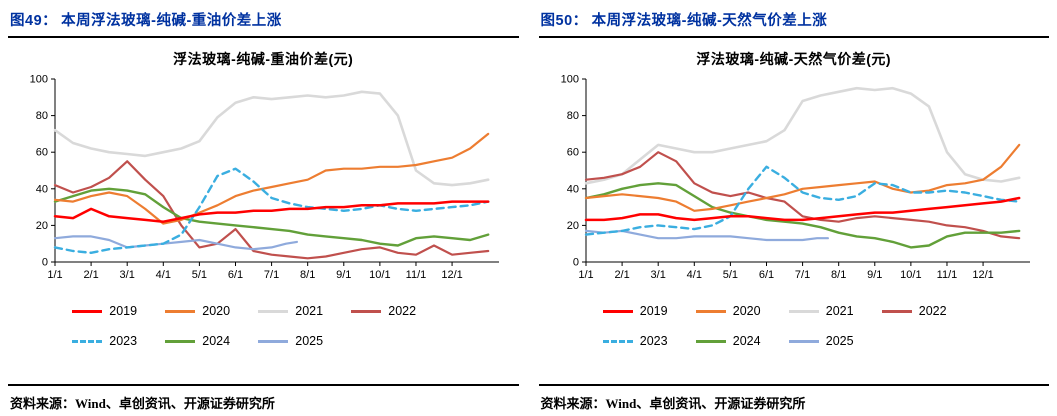  Describe the element at coordinates (175, 403) in the screenshot. I see `source-text: Wind、卓创资讯、开源证券研究所` at that location.